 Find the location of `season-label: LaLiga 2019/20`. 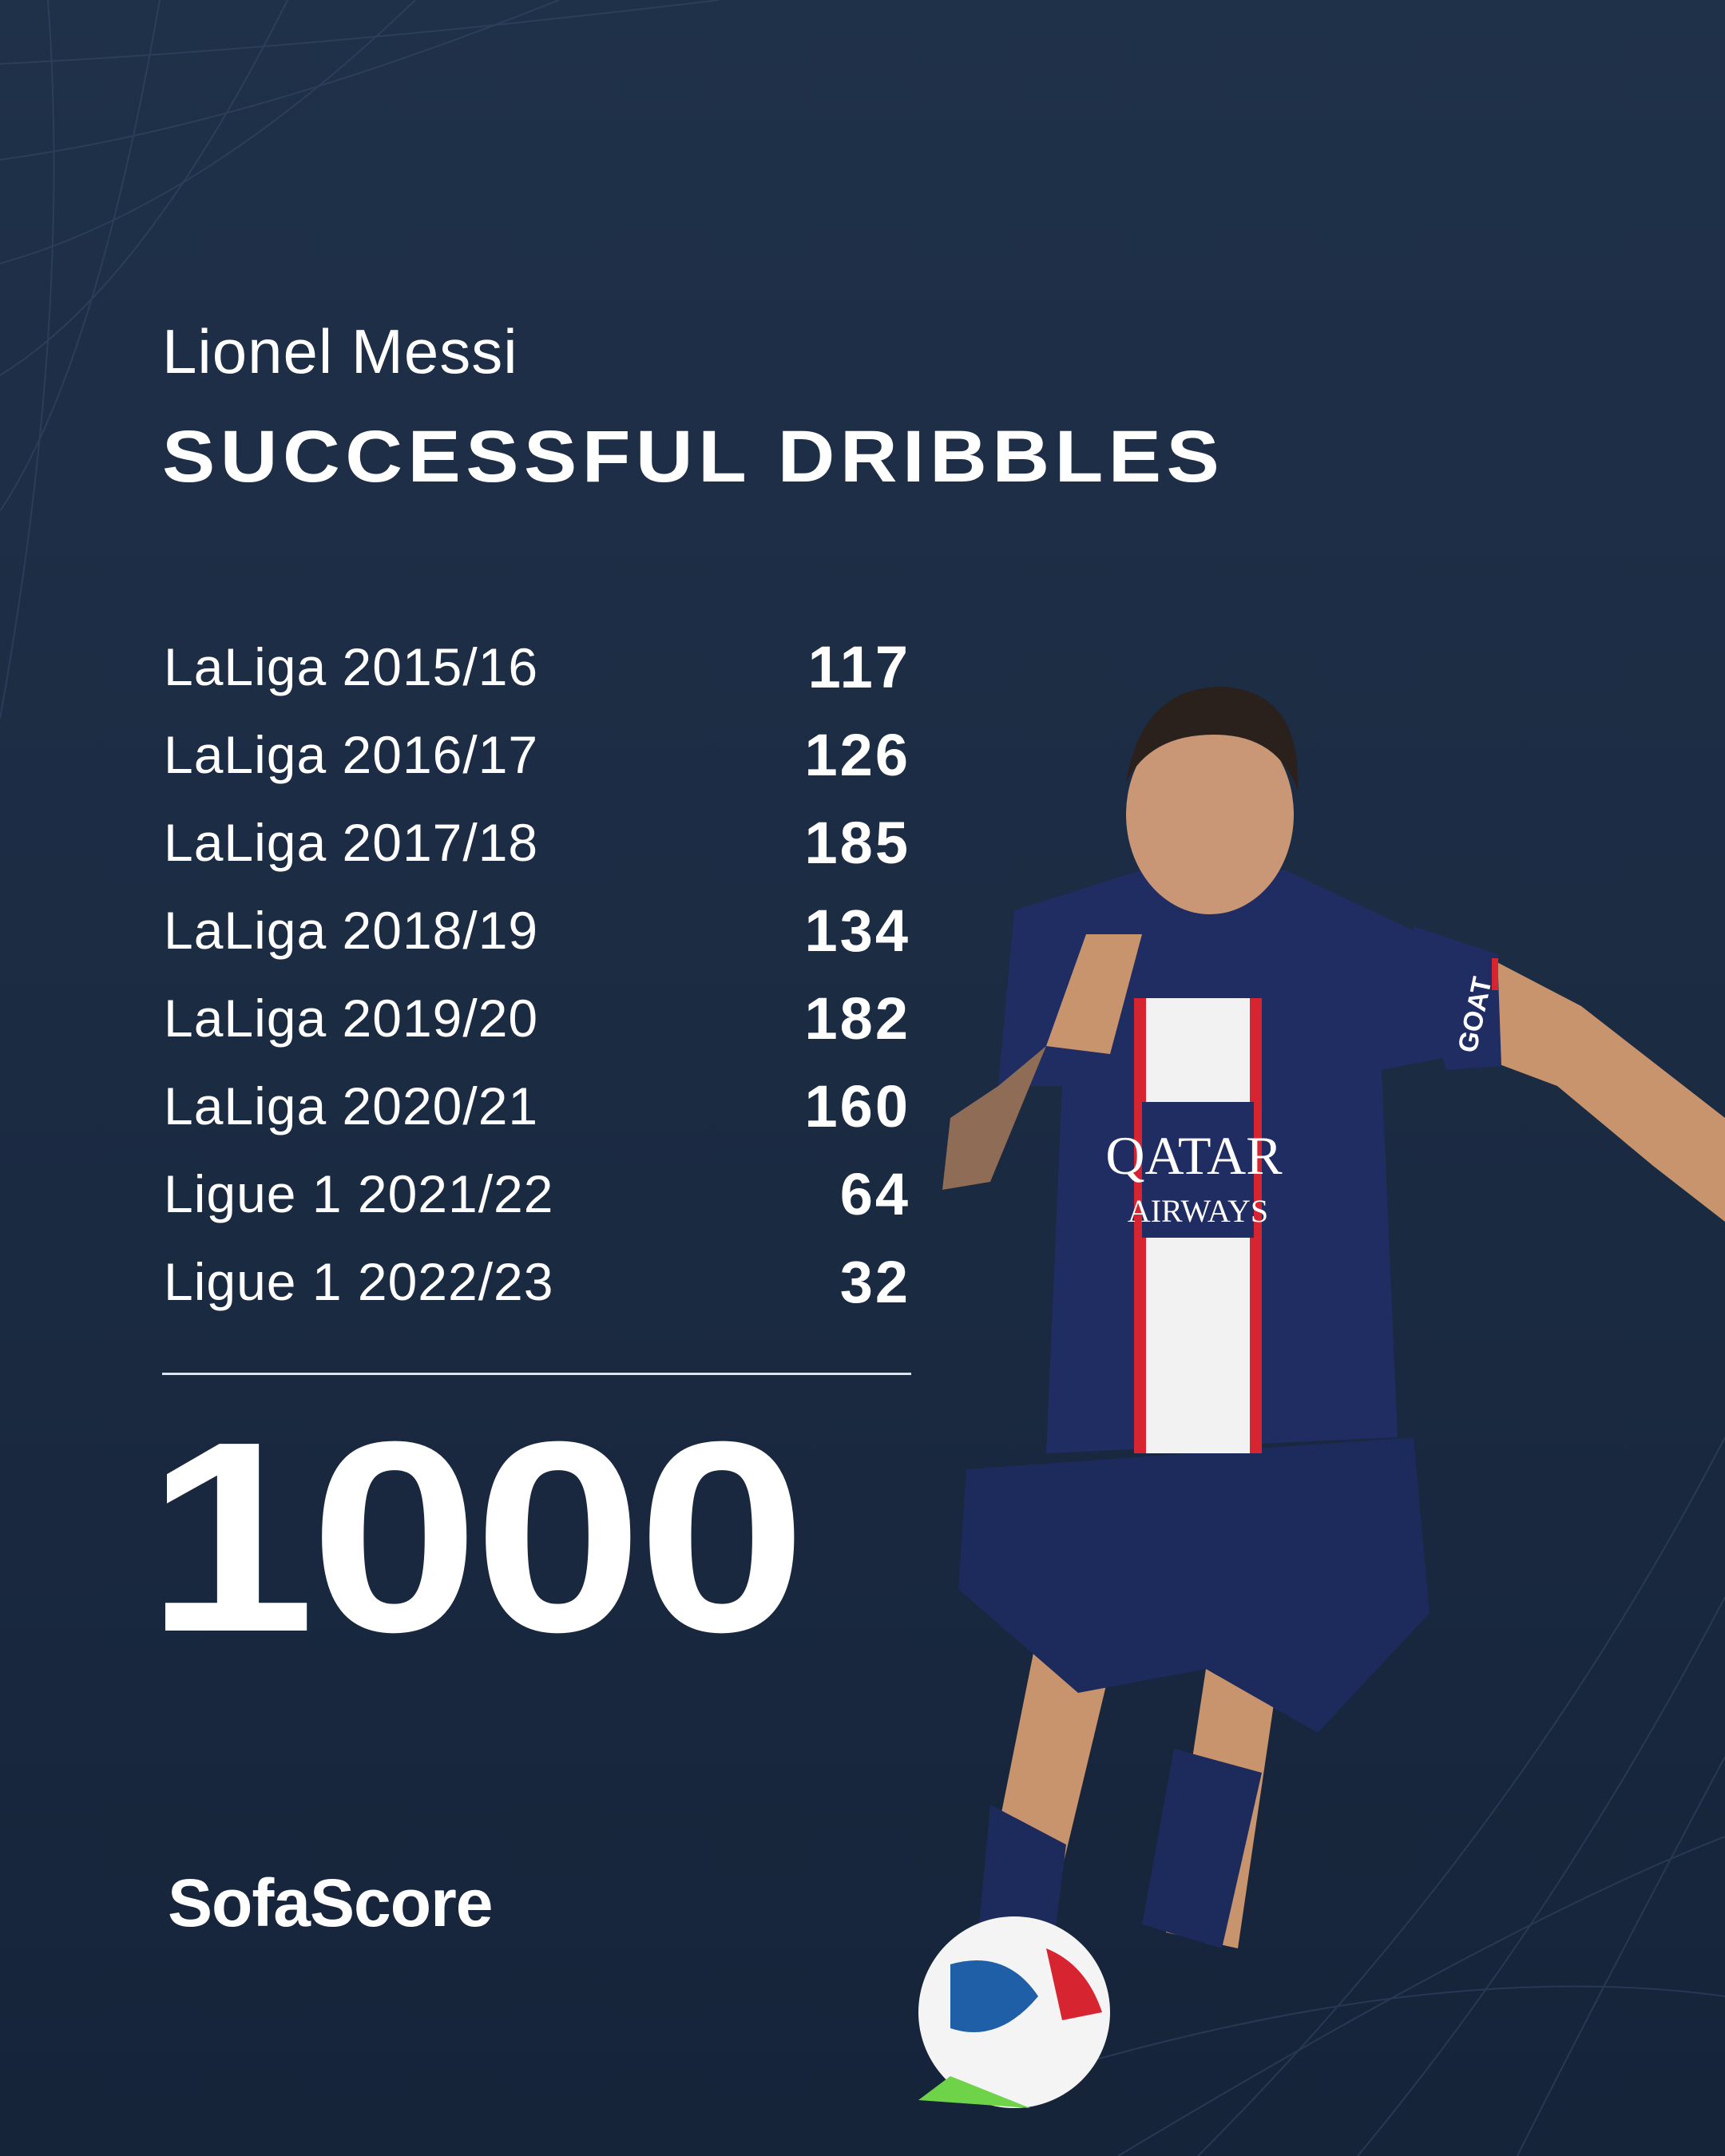

season-label: LaLiga 2019/20 is located at coordinates (352, 1018).